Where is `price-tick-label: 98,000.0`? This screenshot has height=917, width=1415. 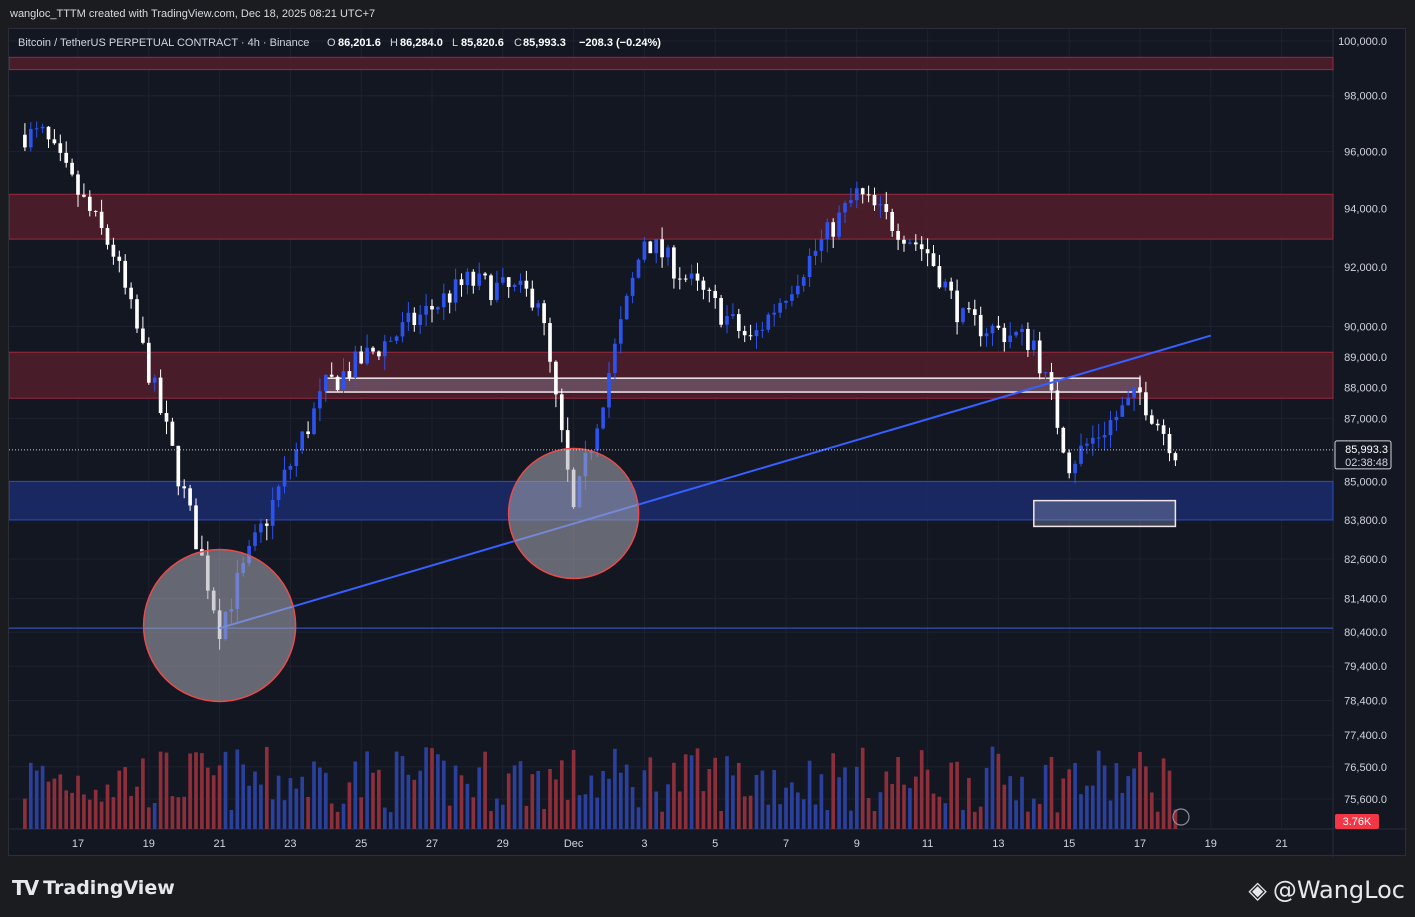 price-tick-label: 98,000.0 is located at coordinates (1365, 97).